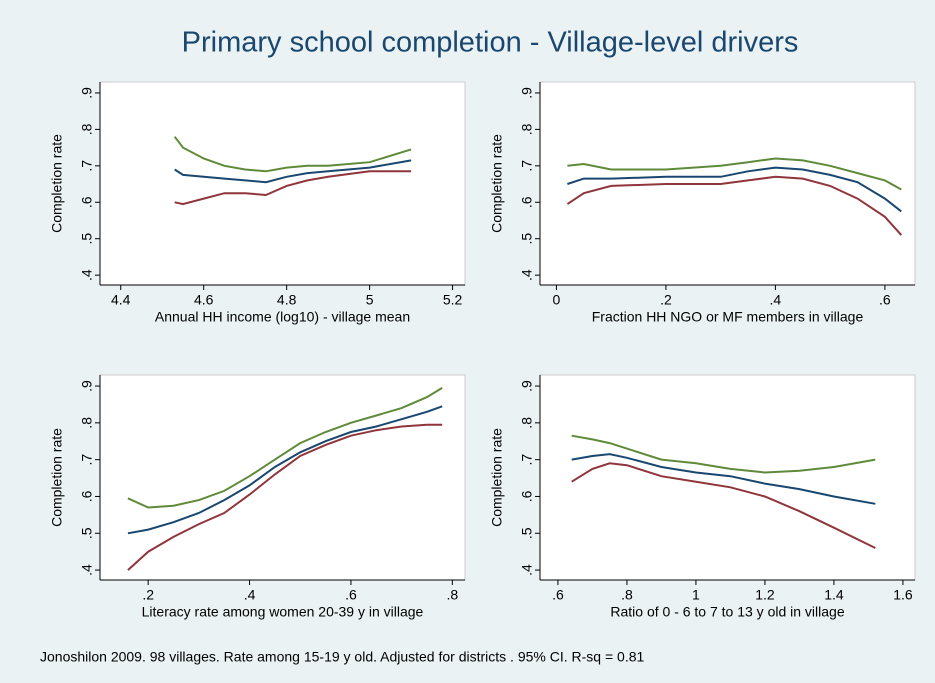 This screenshot has height=683, width=935. What do you see at coordinates (282, 317) in the screenshot?
I see `x-axis-title: Annual HH income (log10) - village mean` at bounding box center [282, 317].